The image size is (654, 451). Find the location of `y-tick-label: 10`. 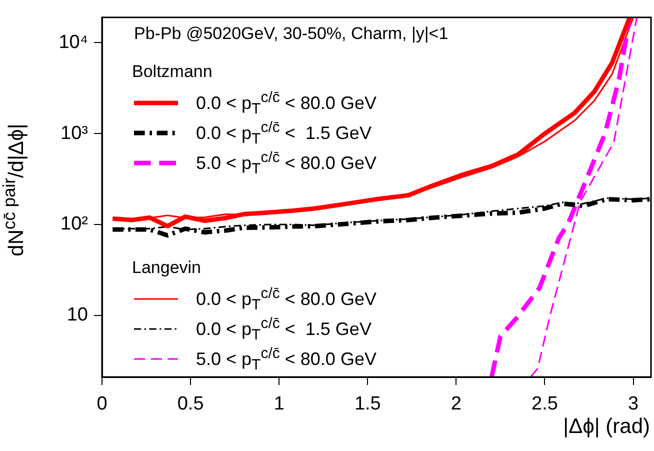

y-tick-label: 10 is located at coordinates (77, 315).